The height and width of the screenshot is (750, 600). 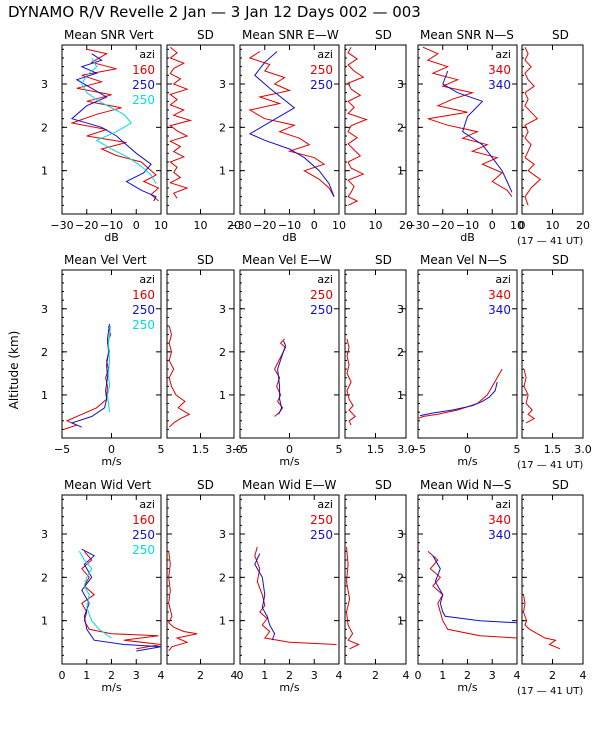 What do you see at coordinates (467, 35) in the screenshot?
I see `panel-title: Mean SNR N—S` at bounding box center [467, 35].